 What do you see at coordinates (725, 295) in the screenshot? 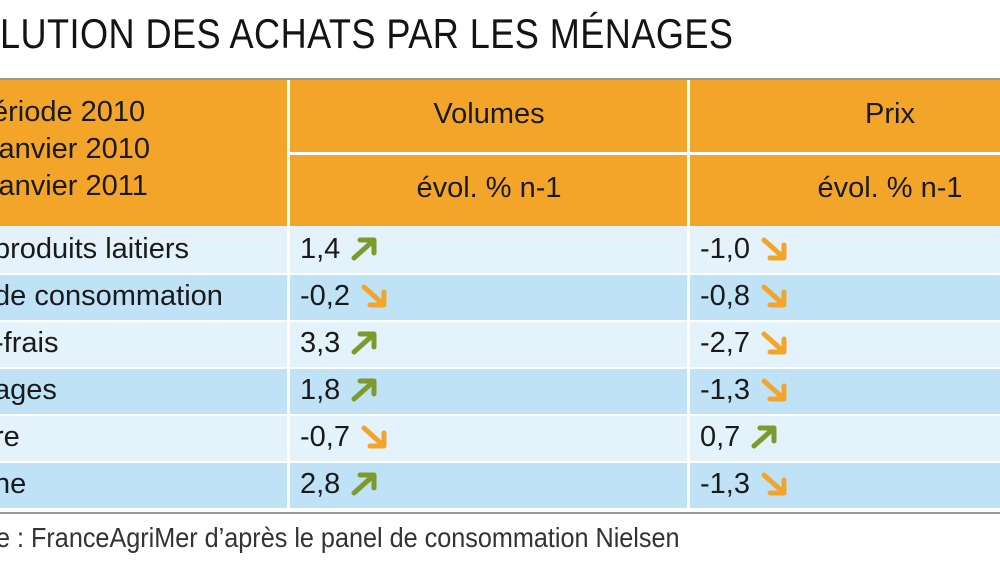
I see `prix-value: -0,8` at bounding box center [725, 295].